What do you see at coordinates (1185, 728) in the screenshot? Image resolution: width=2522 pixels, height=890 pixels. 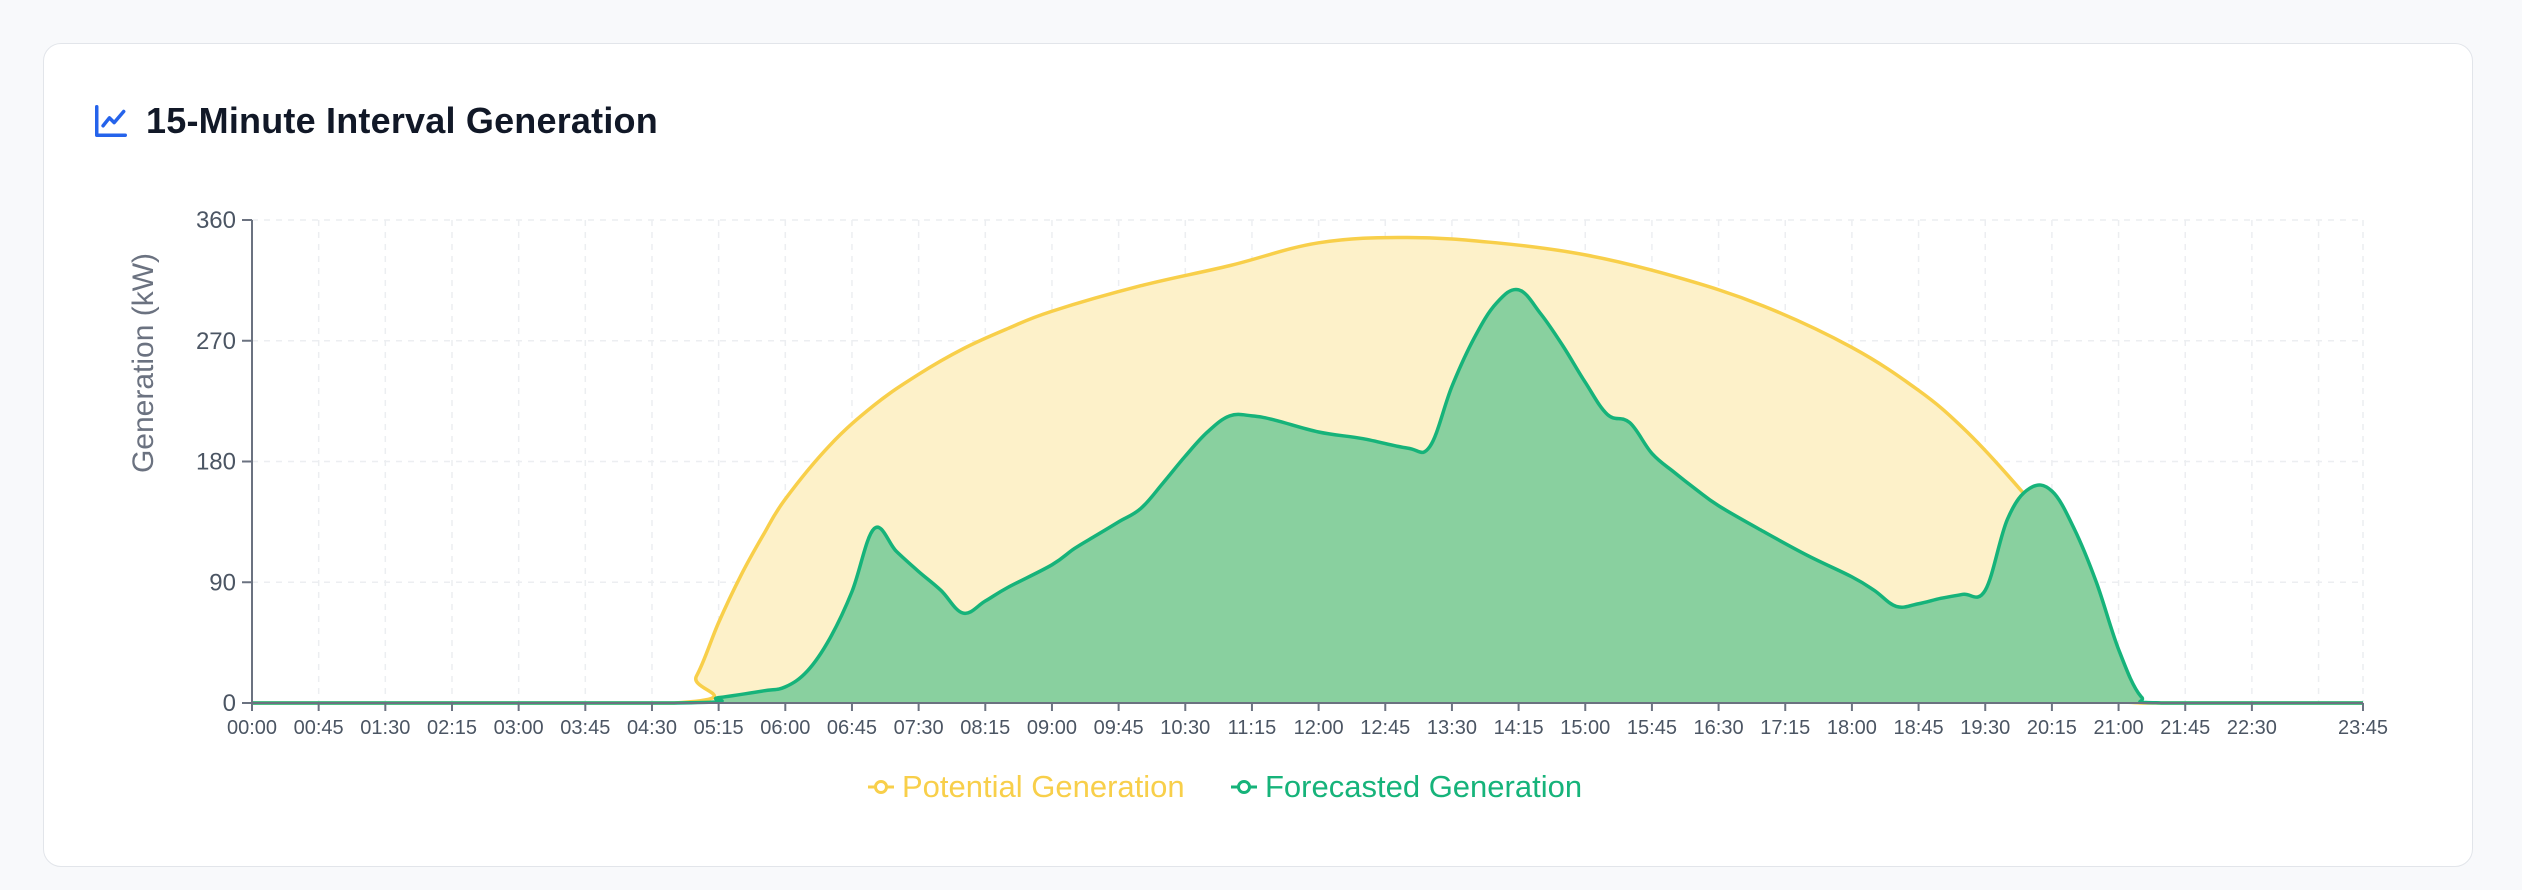 I see `x-tick-label: 10:30` at bounding box center [1185, 728].